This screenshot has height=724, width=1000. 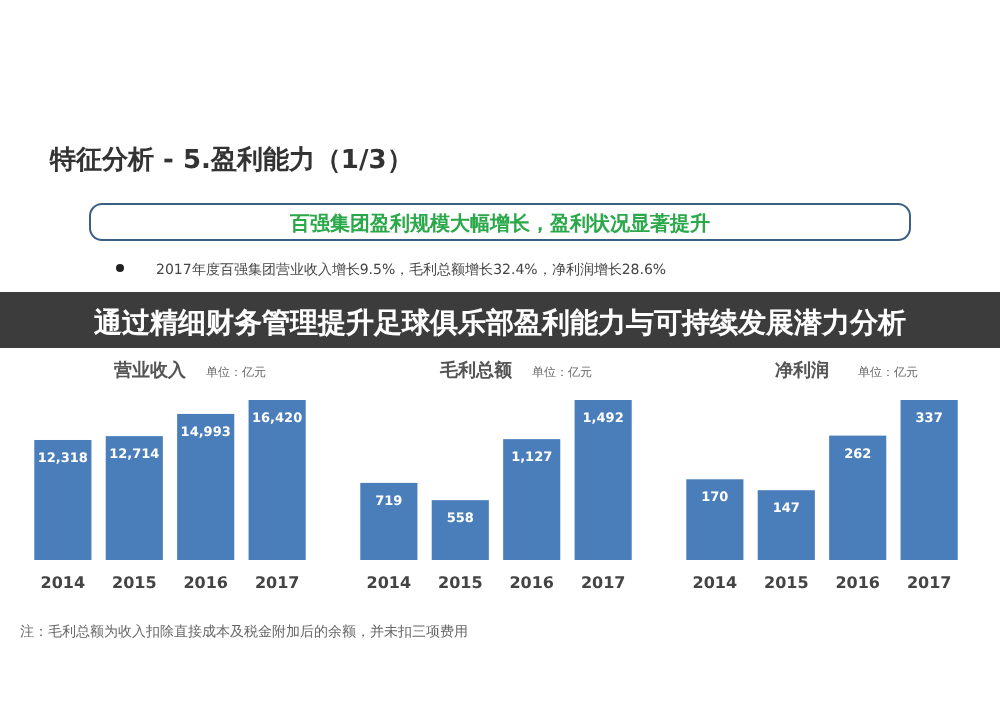 I want to click on chart-title: 毛利总额, so click(x=476, y=371).